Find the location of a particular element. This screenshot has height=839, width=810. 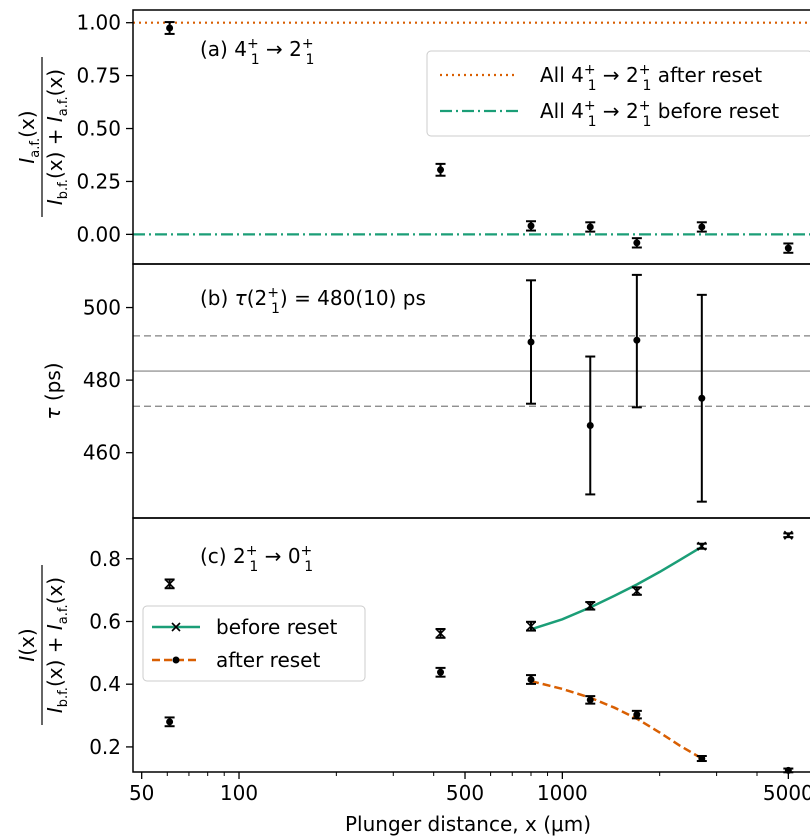

x-tick-label: 5000 is located at coordinates (786, 793).